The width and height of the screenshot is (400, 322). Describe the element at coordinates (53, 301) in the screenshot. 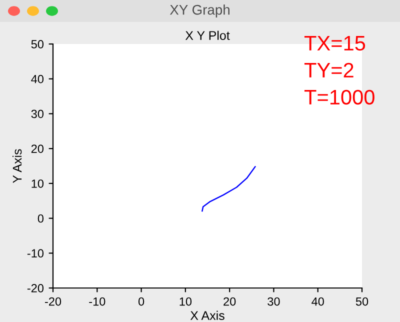

I see `x-tick-label: -20` at that location.